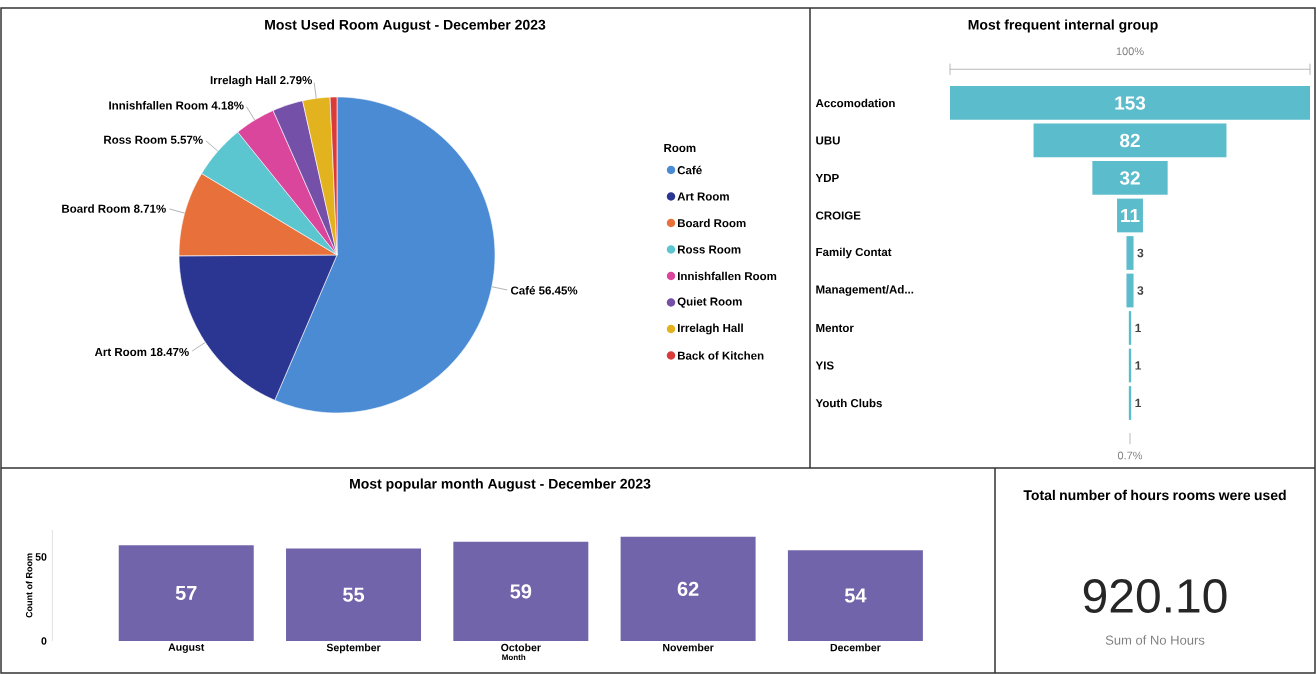 The height and width of the screenshot is (674, 1316). I want to click on legend-label: Art Room, so click(703, 196).